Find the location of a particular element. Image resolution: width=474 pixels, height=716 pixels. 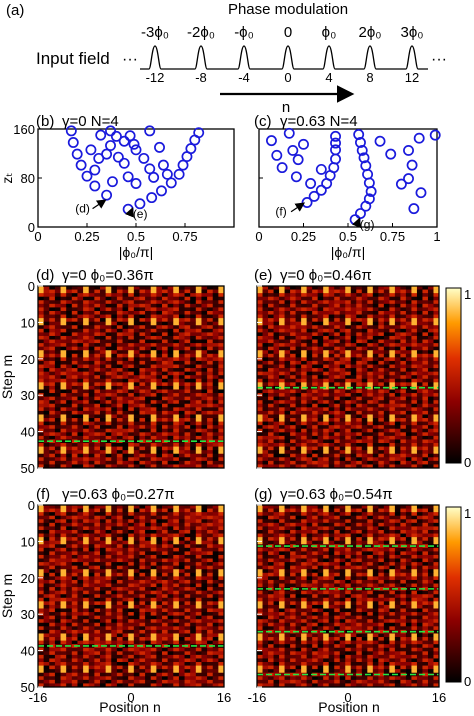

data-point is located at coordinates (81, 165).